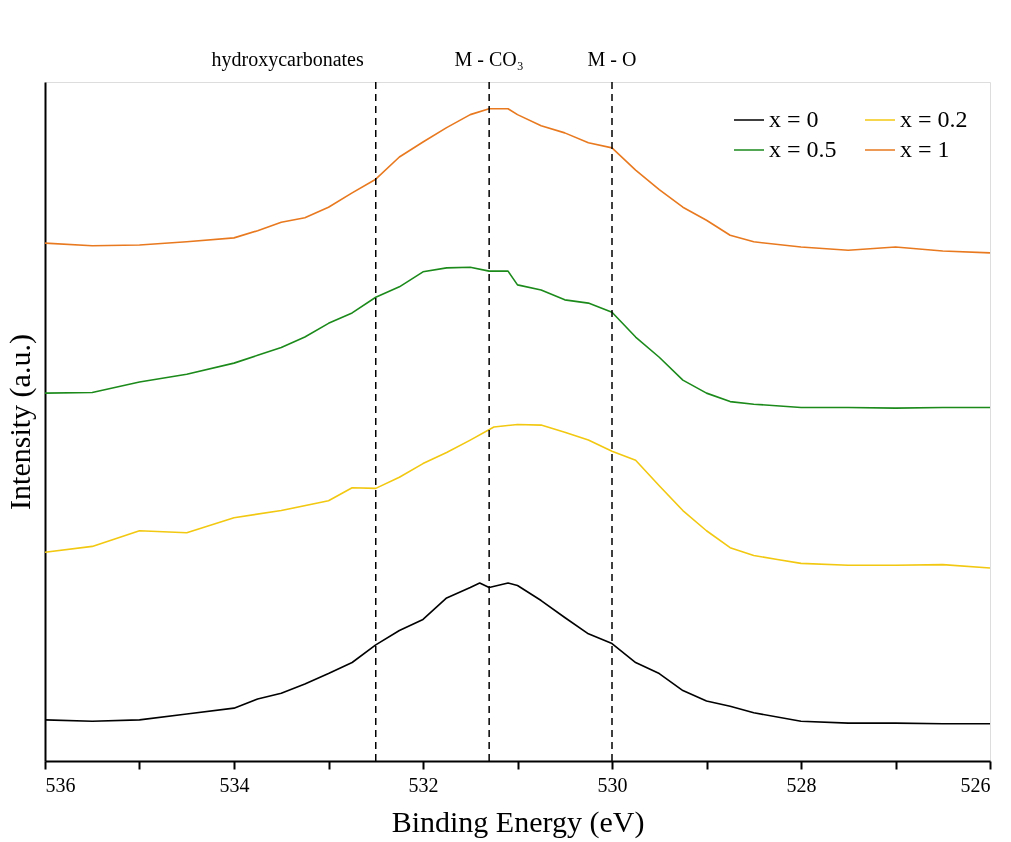 The image size is (1011, 842). I want to click on x-tick-label: 530, so click(612, 784).